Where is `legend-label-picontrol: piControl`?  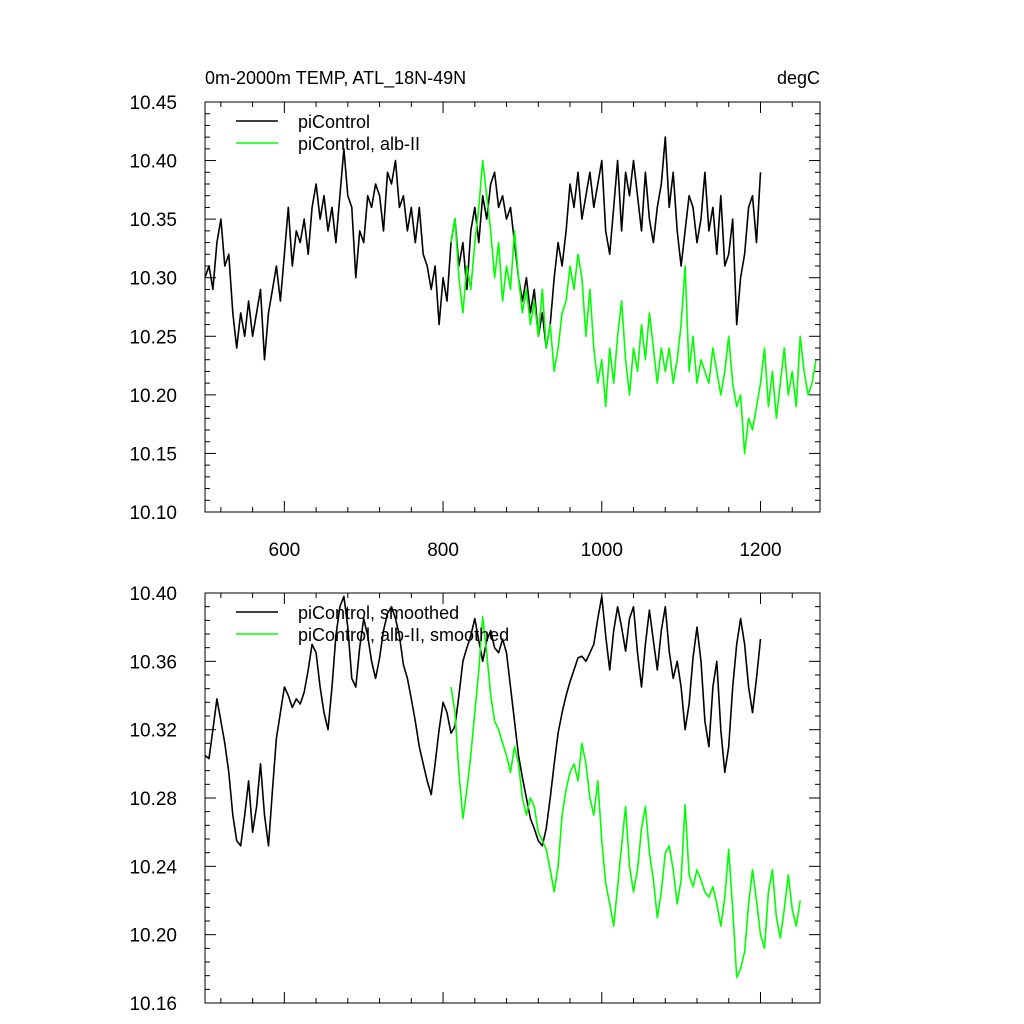
legend-label-picontrol: piControl is located at coordinates (334, 122).